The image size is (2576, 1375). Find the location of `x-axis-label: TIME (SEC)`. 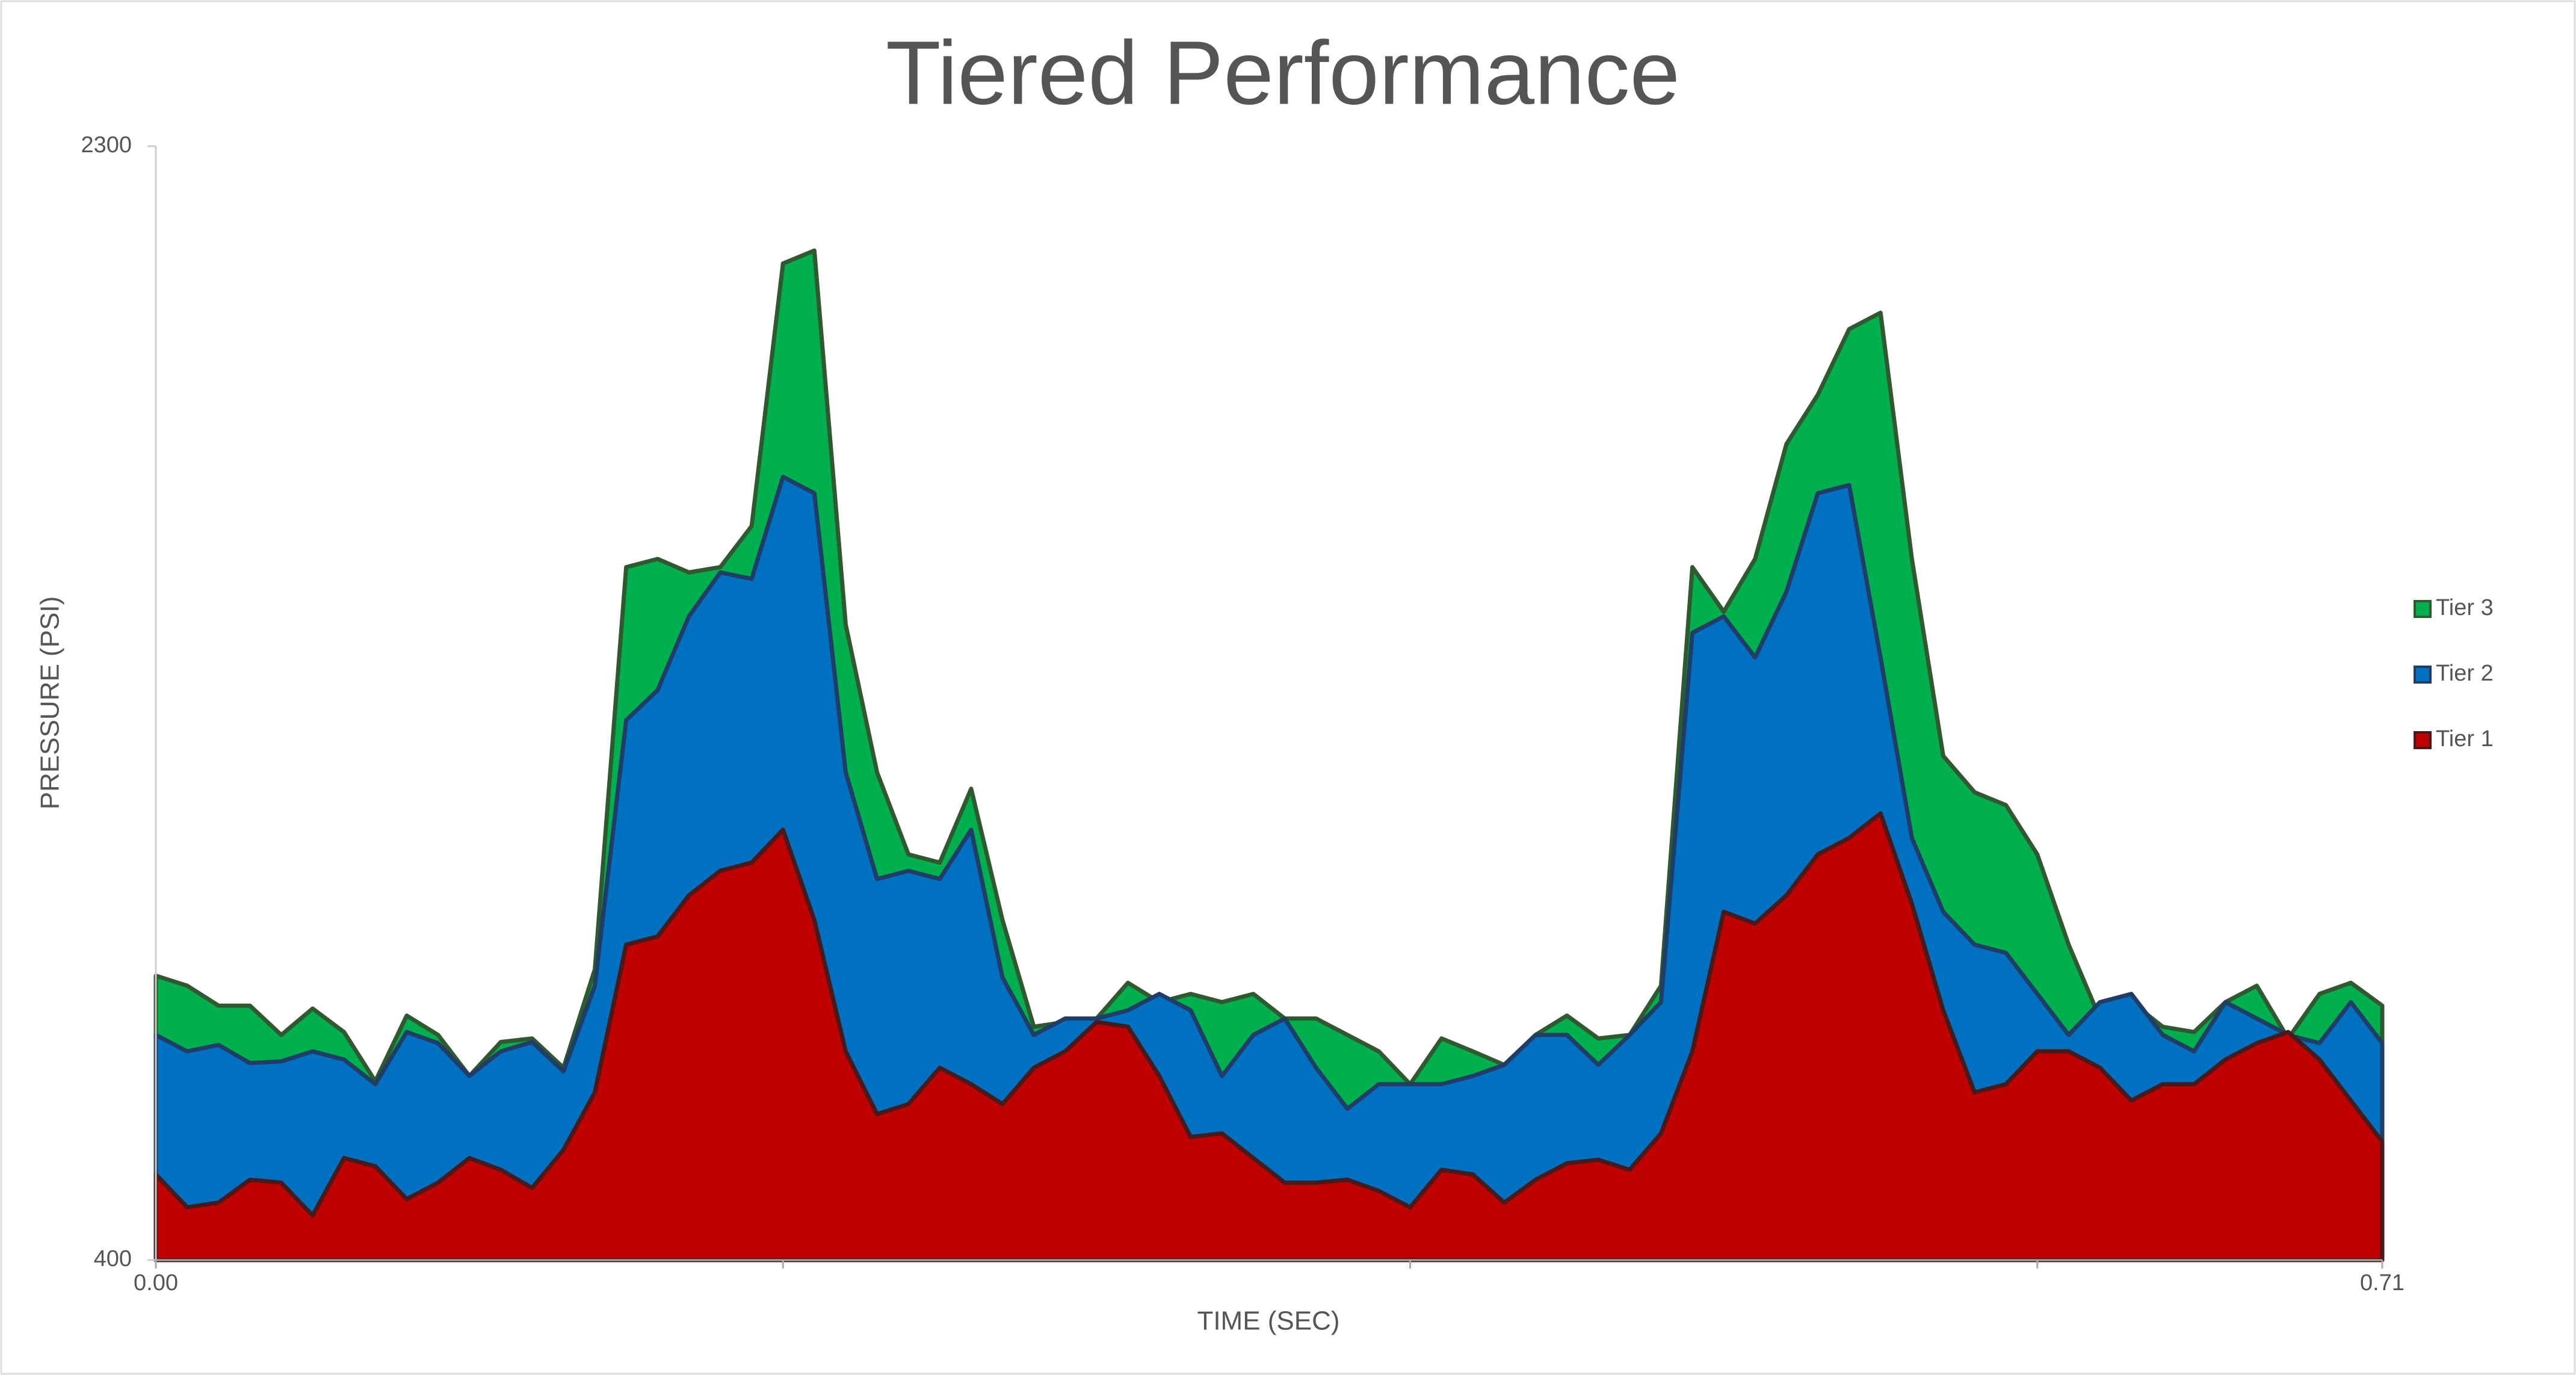

x-axis-label: TIME (SEC) is located at coordinates (1268, 1321).